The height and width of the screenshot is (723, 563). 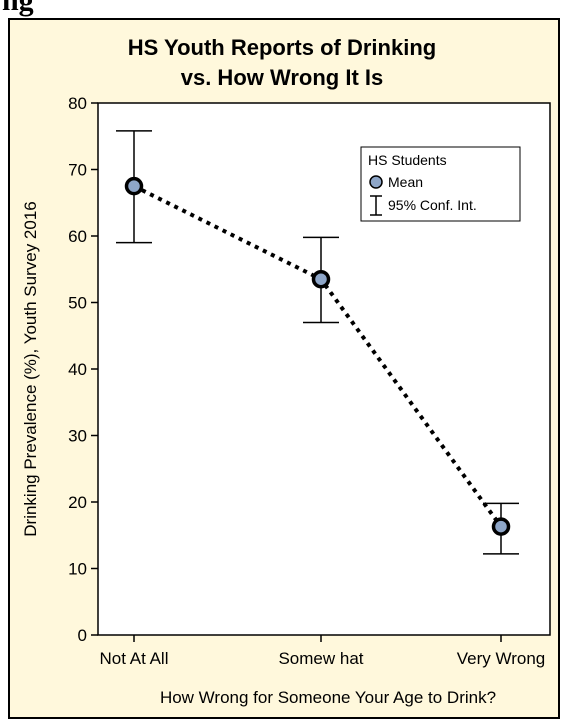 I want to click on x-tick-label: Somew hat, so click(x=320, y=658).